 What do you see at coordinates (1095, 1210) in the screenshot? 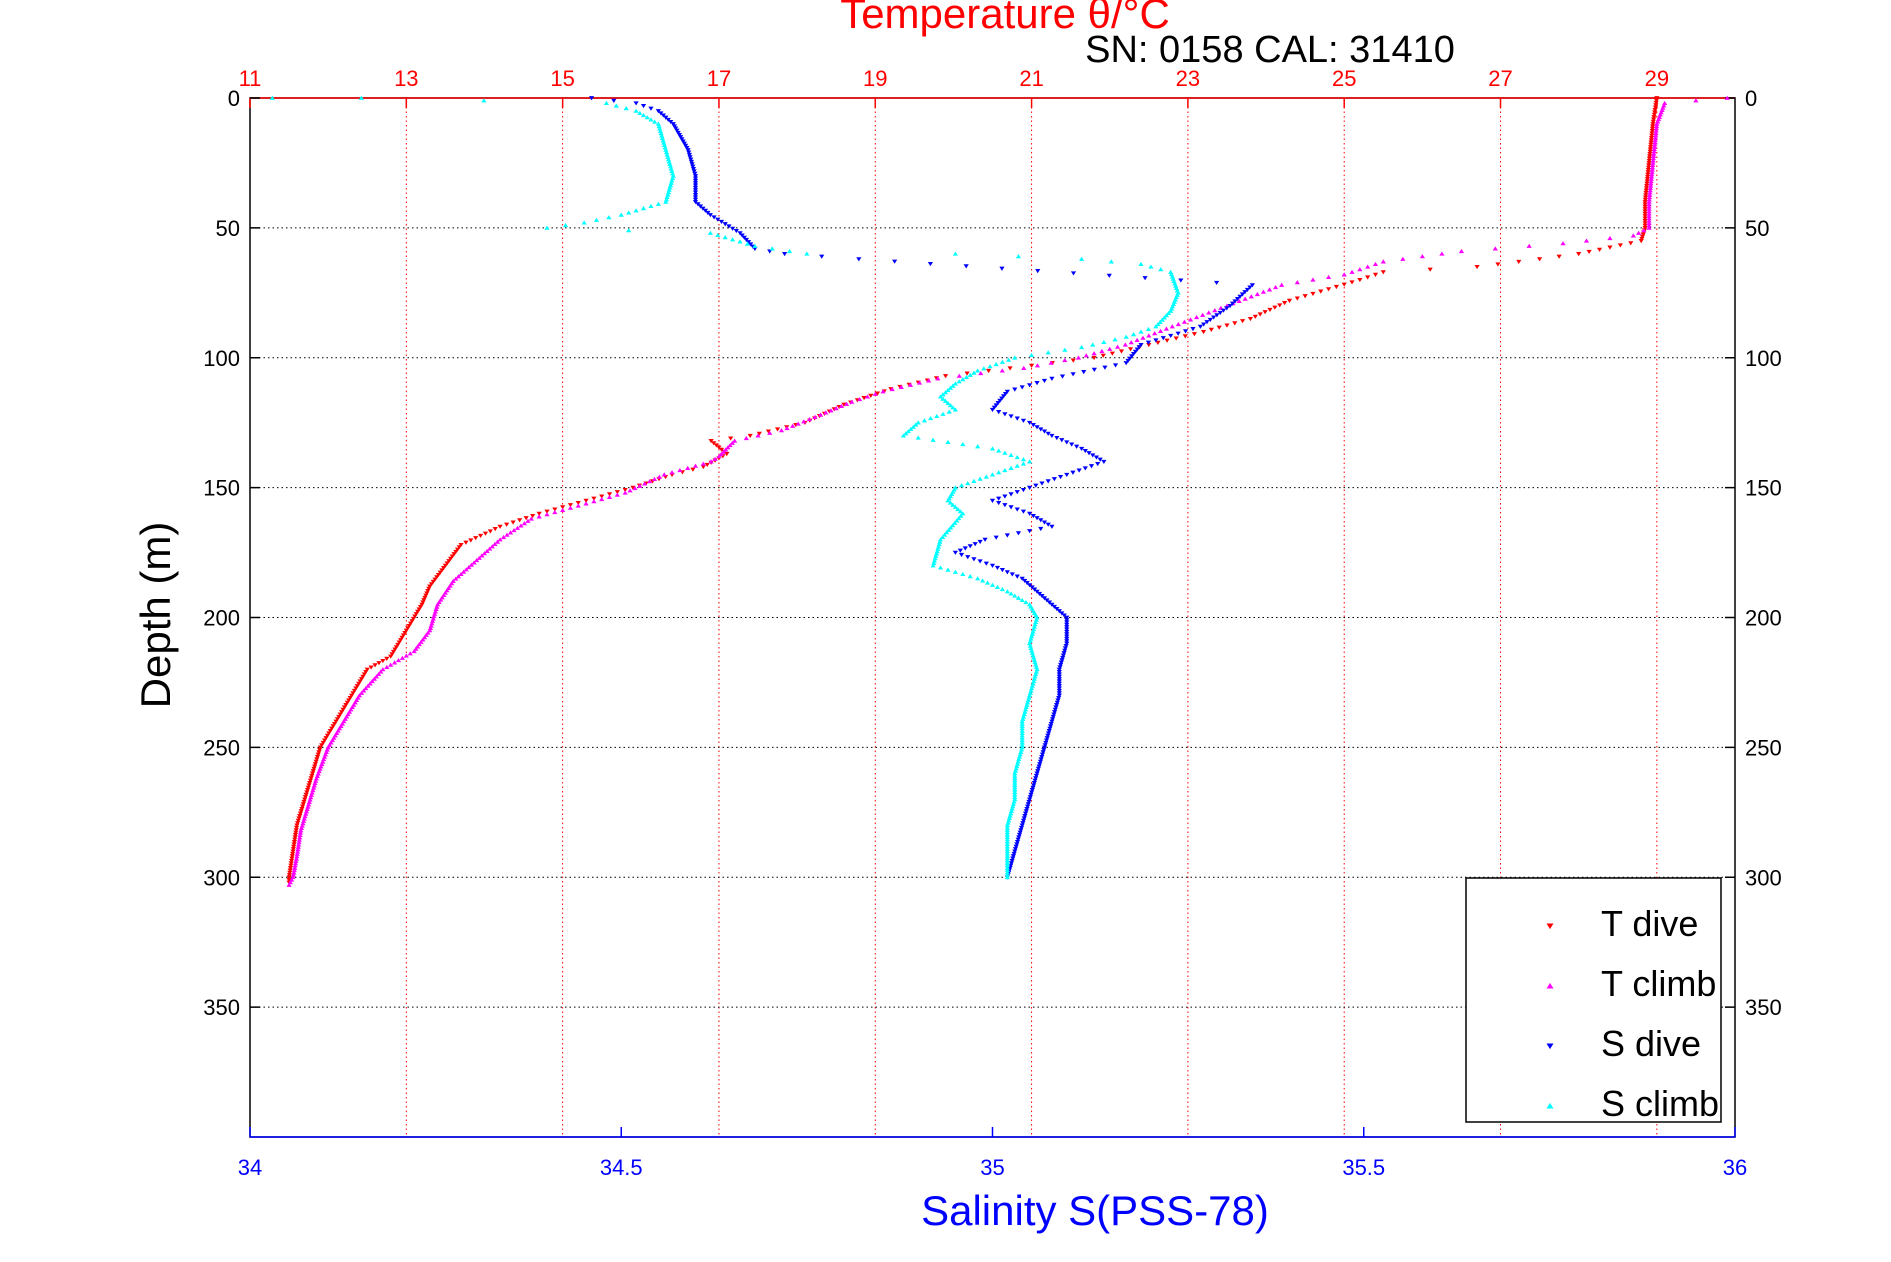
I see `x-axis-label: Salinity S(PSS-78)` at bounding box center [1095, 1210].